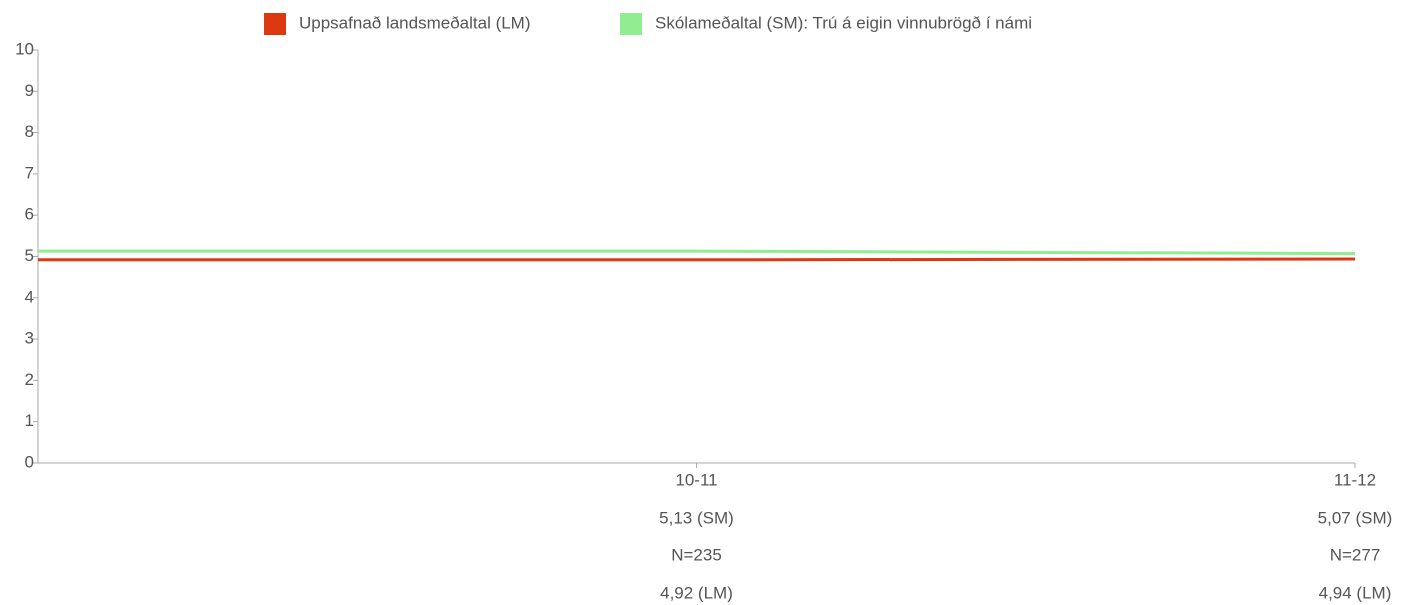  I want to click on x-tick-label: 10-11, so click(696, 479).